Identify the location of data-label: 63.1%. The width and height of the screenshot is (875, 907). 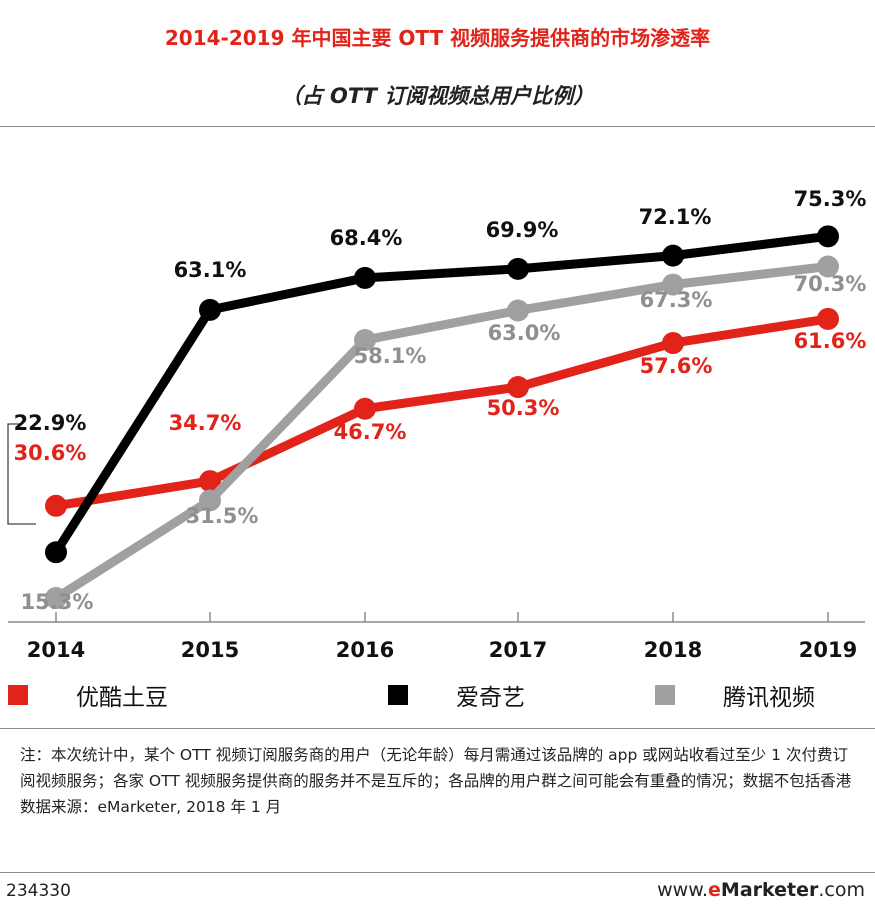
(210, 270).